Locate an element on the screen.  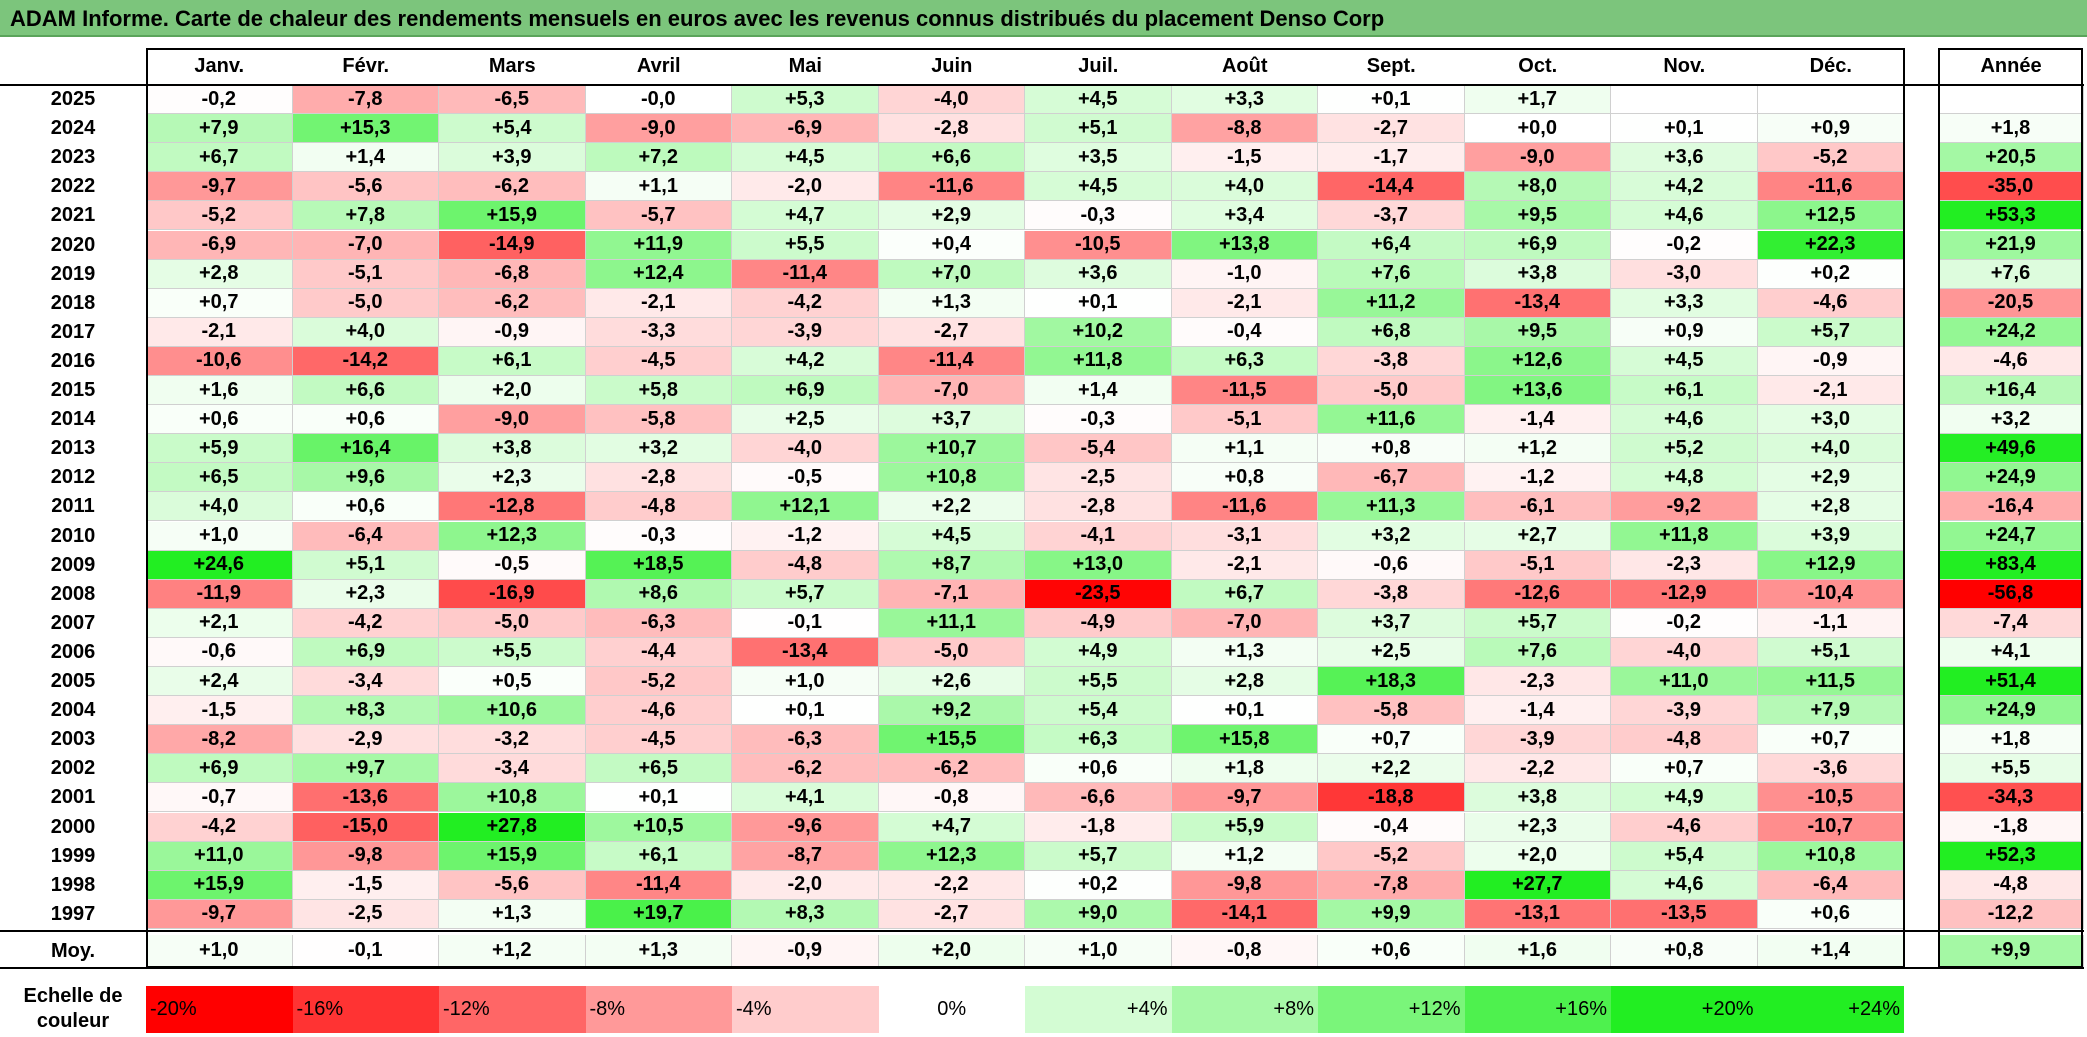
color-scale-swatch: +16% is located at coordinates (1537, 1009).